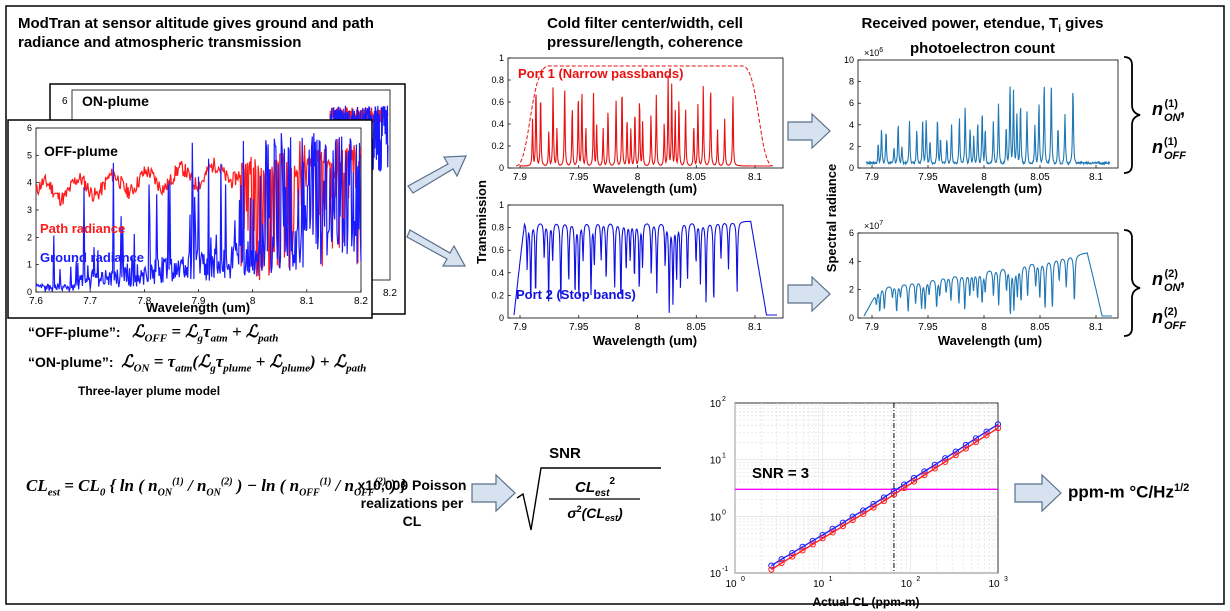  What do you see at coordinates (928, 327) in the screenshot?
I see `bottom-radiance-x-tick-label: 7.95` at bounding box center [928, 327].